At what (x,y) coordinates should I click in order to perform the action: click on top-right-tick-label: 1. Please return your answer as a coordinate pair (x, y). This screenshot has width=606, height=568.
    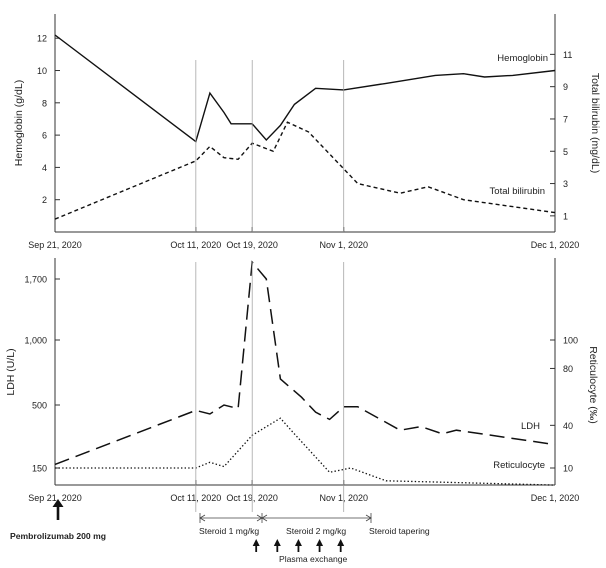
    Looking at the image, I should click on (565, 216).